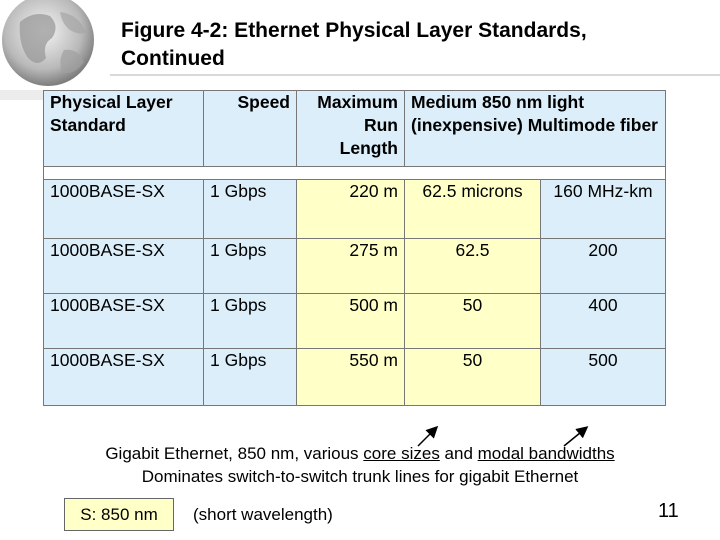 This screenshot has height=540, width=720. I want to click on header-speed: Speed, so click(250, 128).